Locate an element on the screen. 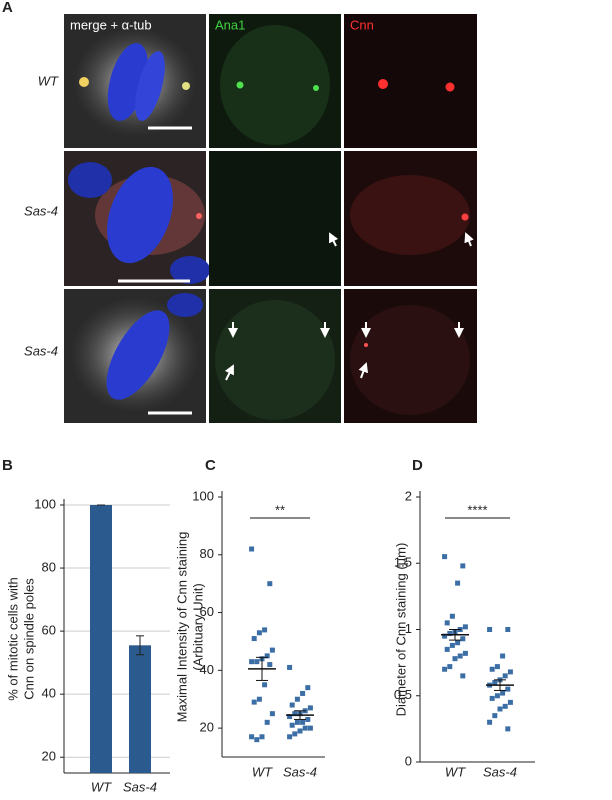 The image size is (612, 800). y-tick-label: 1 is located at coordinates (408, 628).